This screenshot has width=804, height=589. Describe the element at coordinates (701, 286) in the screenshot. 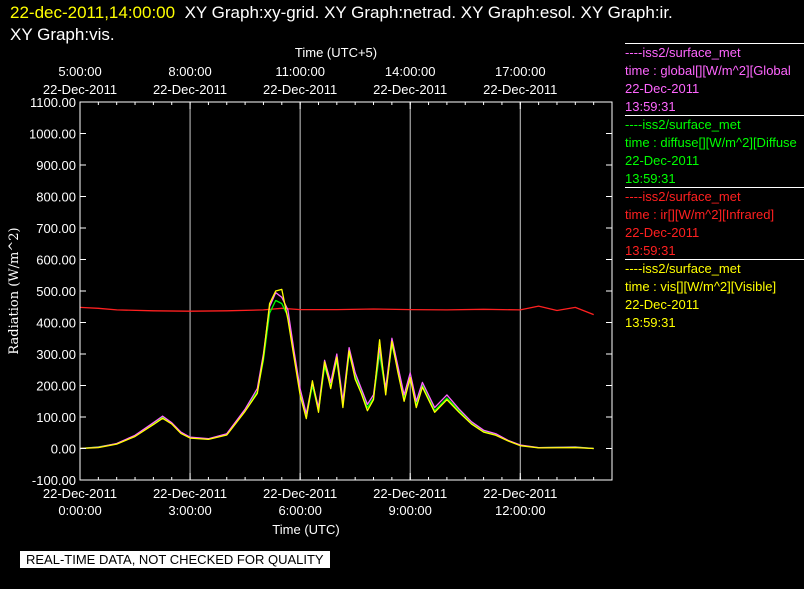

I see `legend-variable: time : vis[][W/m^2][Visible]` at that location.